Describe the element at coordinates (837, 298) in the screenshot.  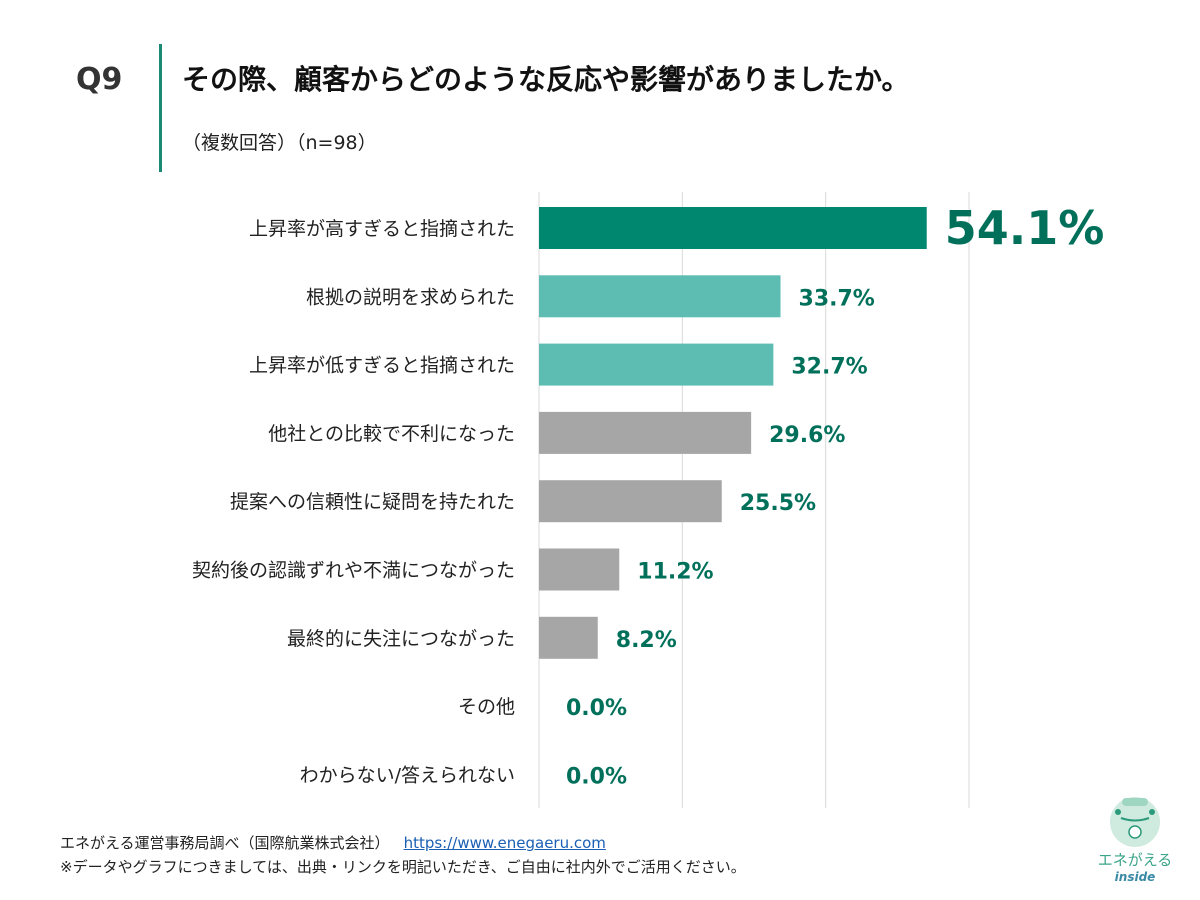
I see `data-label: 33.7%` at that location.